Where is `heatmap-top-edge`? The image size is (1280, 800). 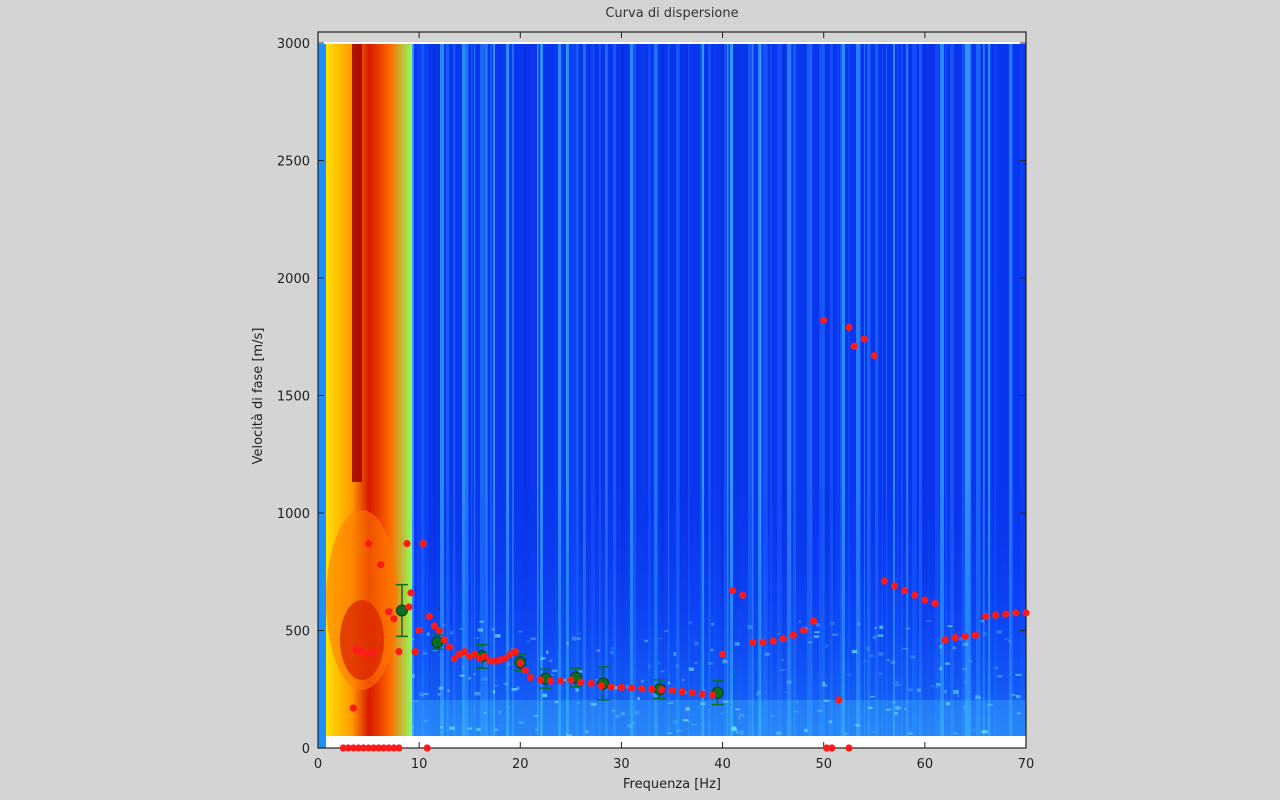
heatmap-top-edge is located at coordinates (672, 43).